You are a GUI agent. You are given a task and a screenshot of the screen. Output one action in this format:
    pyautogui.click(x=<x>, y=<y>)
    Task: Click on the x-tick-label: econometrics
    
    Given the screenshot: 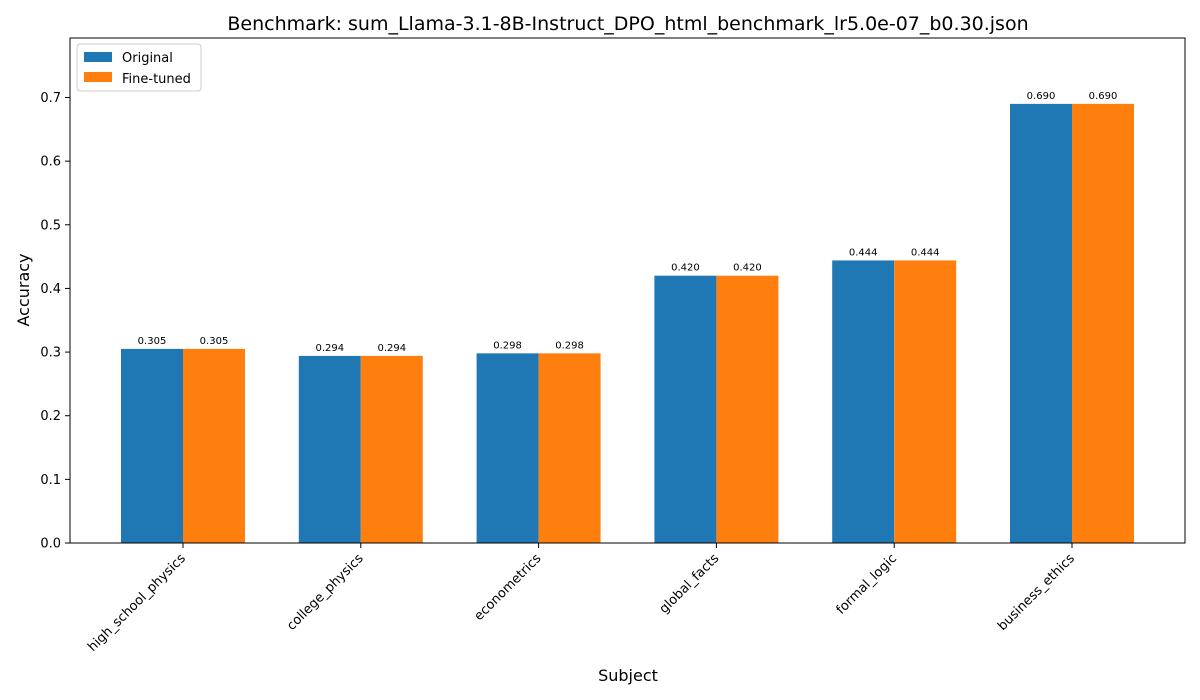 What is the action you would take?
    pyautogui.click(x=508, y=587)
    